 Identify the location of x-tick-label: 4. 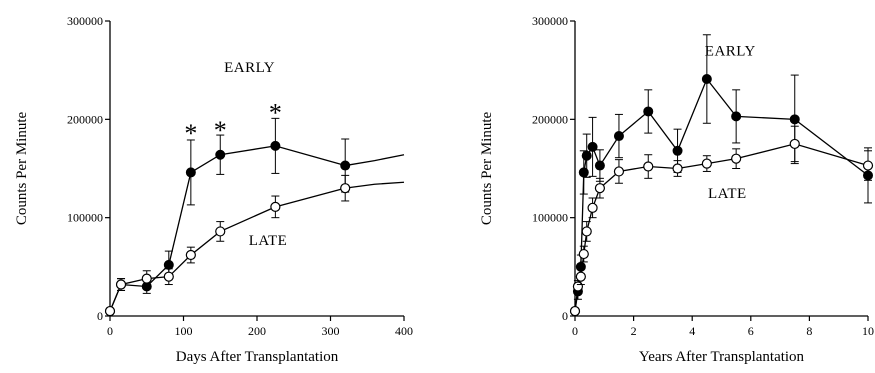
(692, 331).